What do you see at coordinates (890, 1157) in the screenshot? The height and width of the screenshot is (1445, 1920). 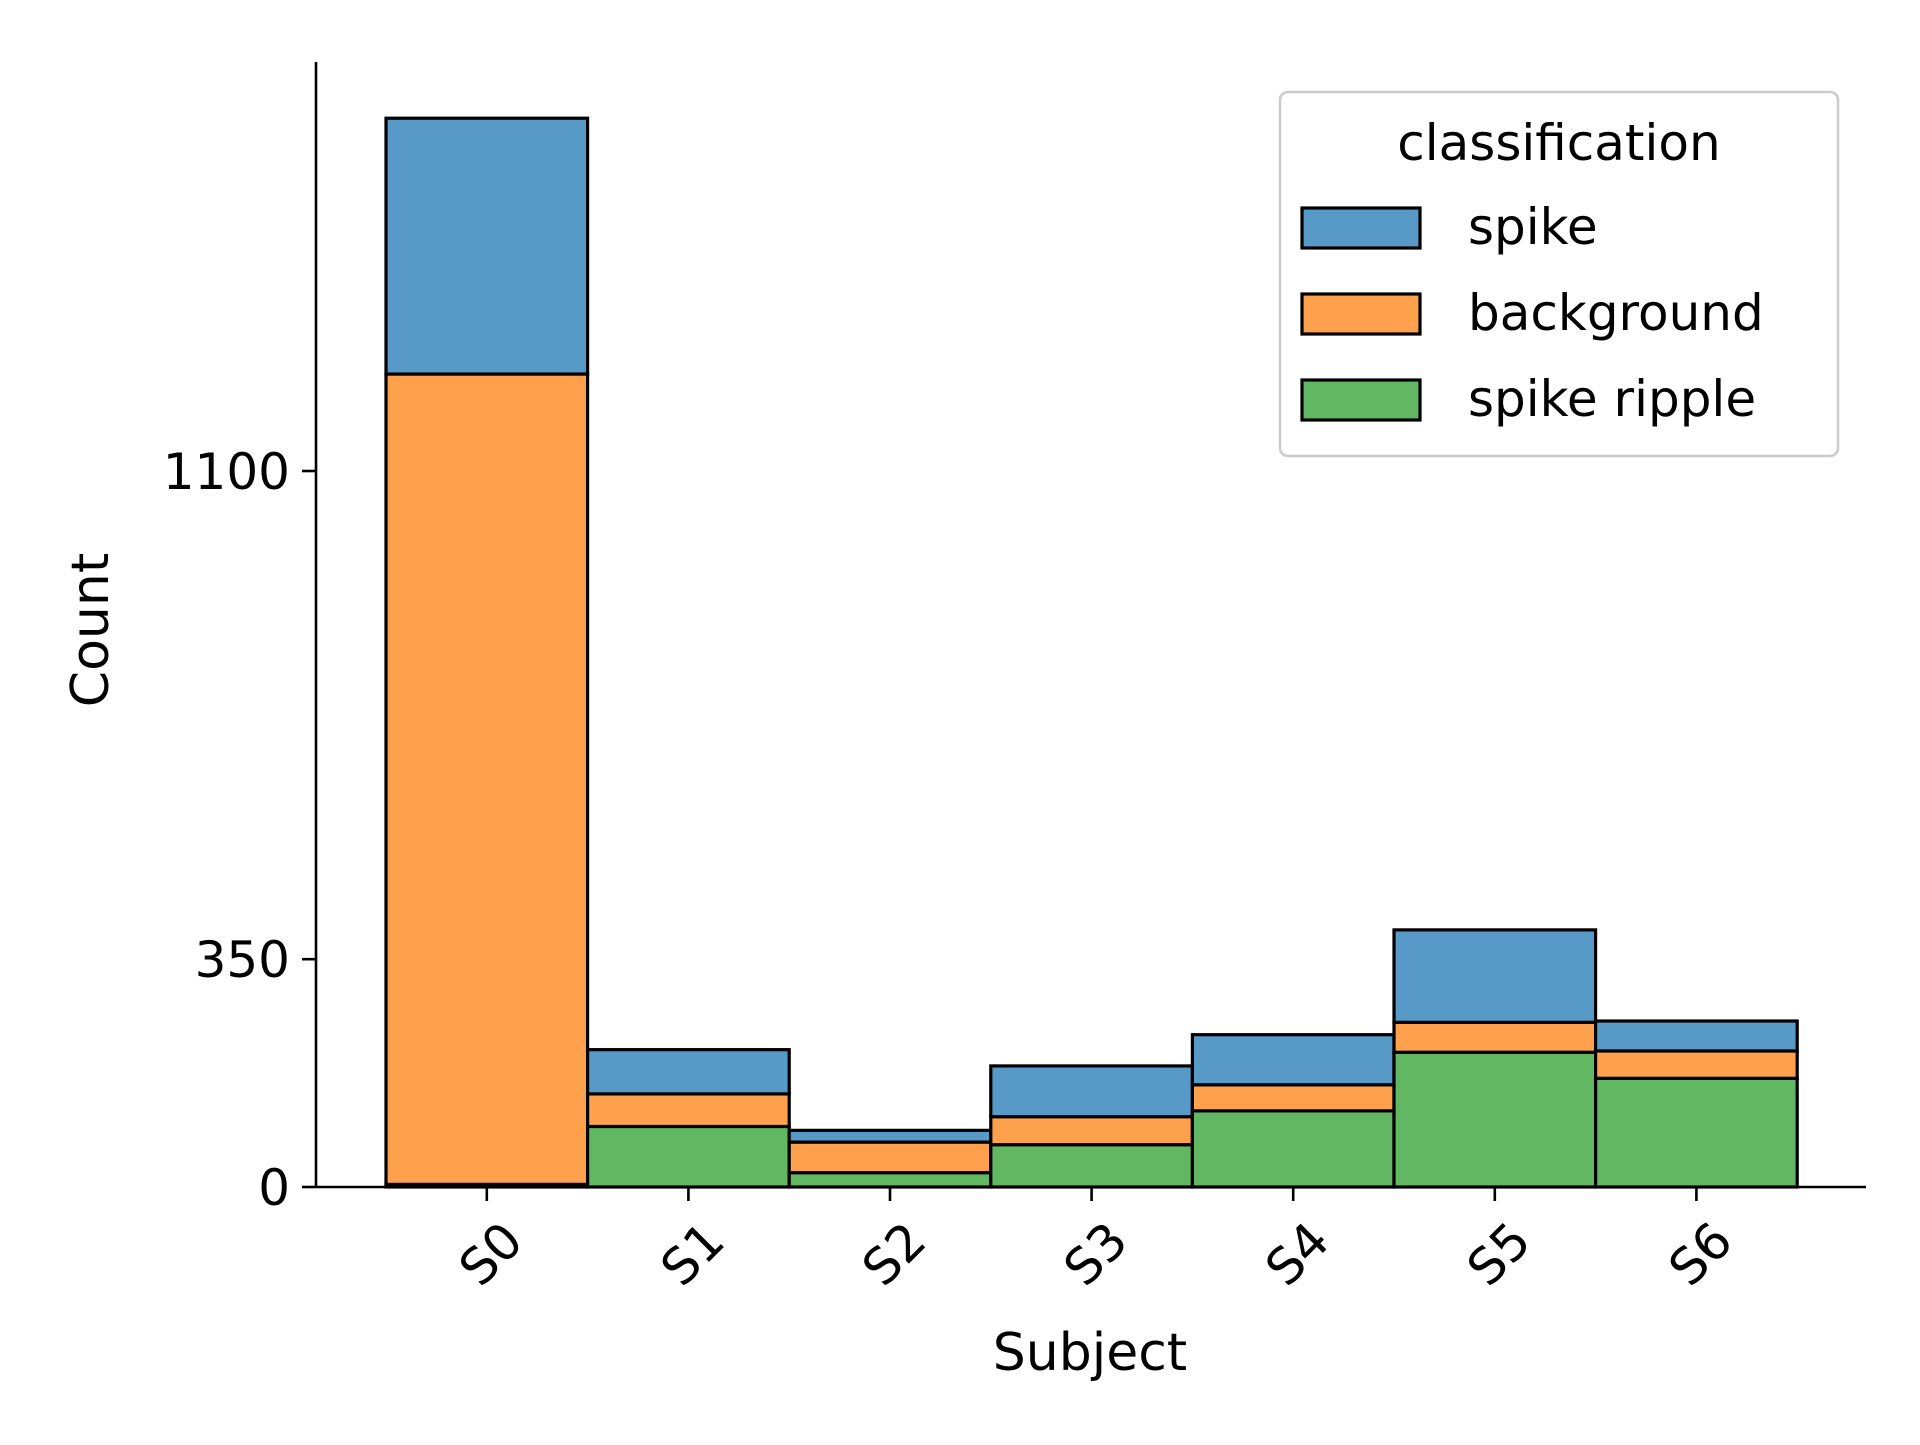 I see `bar-S2-background` at bounding box center [890, 1157].